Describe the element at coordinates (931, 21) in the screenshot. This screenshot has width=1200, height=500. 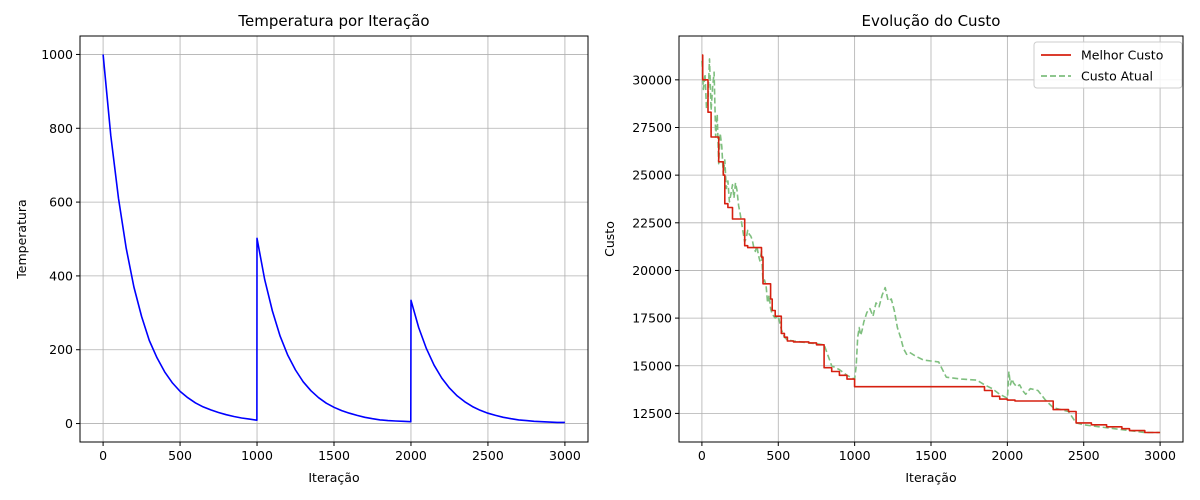
I see `cost-chart-title: Evolução do Custo` at that location.